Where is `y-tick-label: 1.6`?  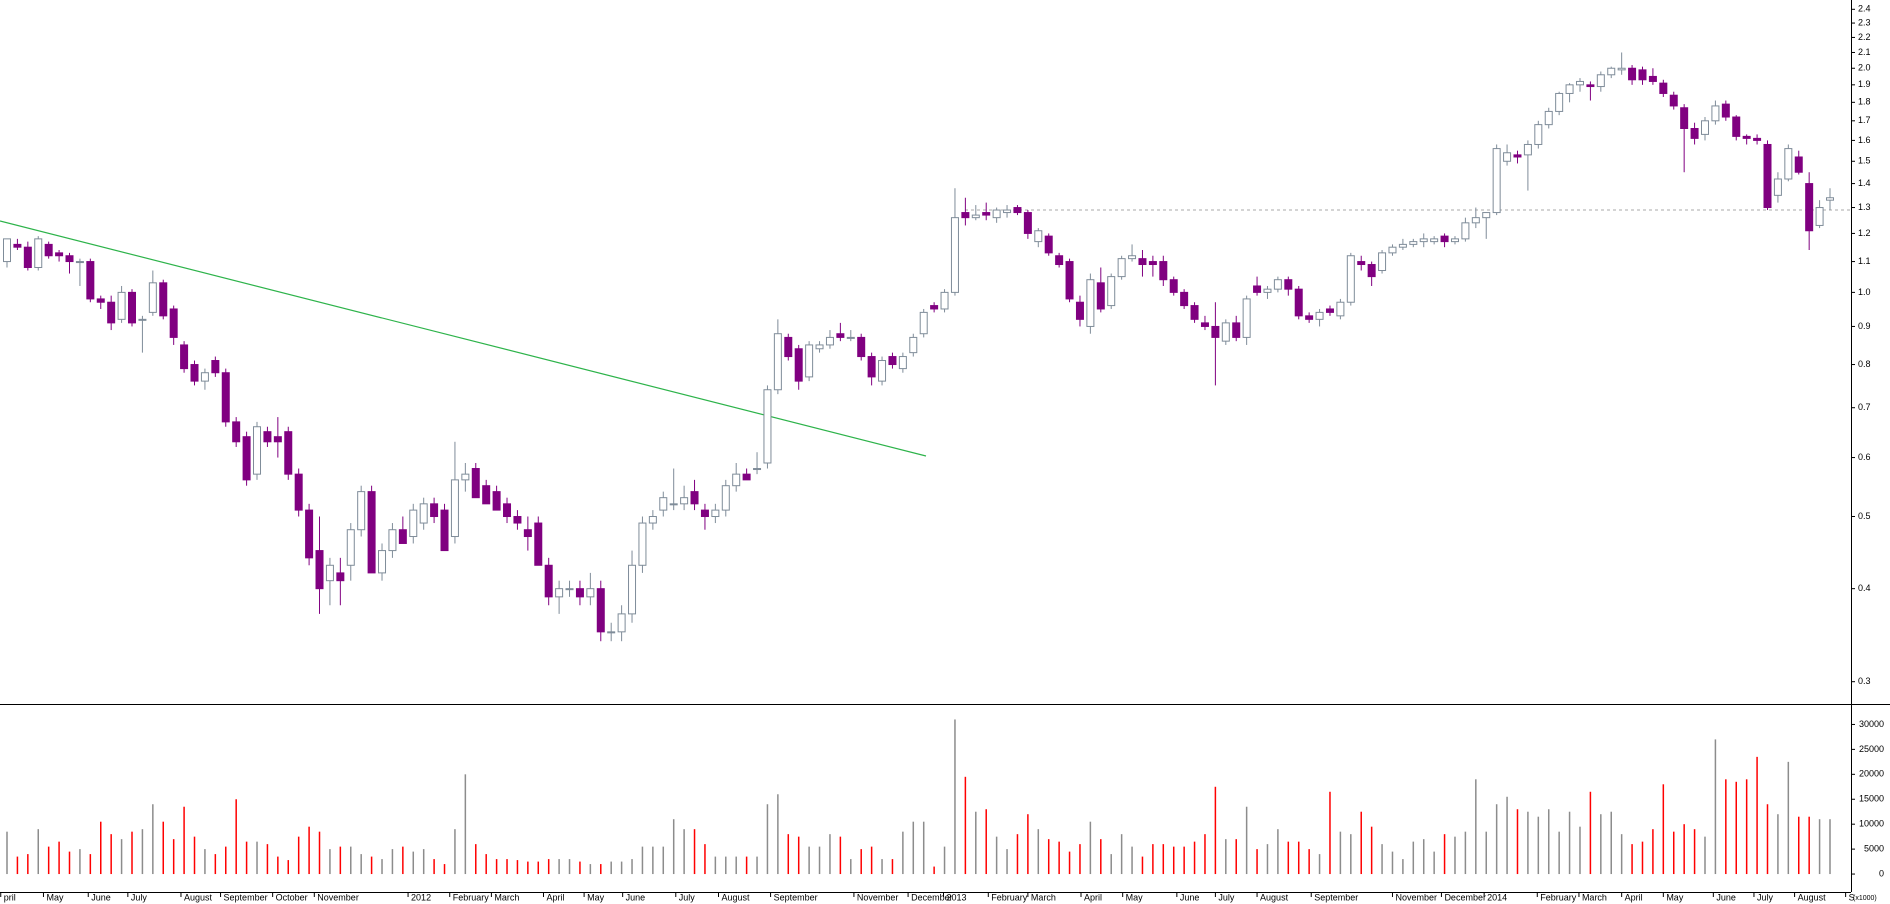 y-tick-label: 1.6 is located at coordinates (1864, 140).